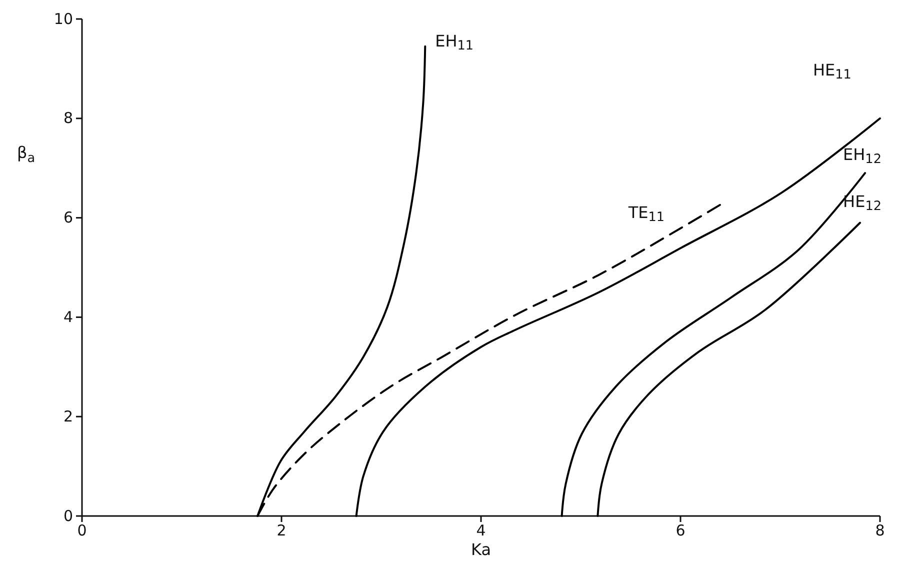 The image size is (906, 585). I want to click on y-tick-label: 0, so click(68, 515).